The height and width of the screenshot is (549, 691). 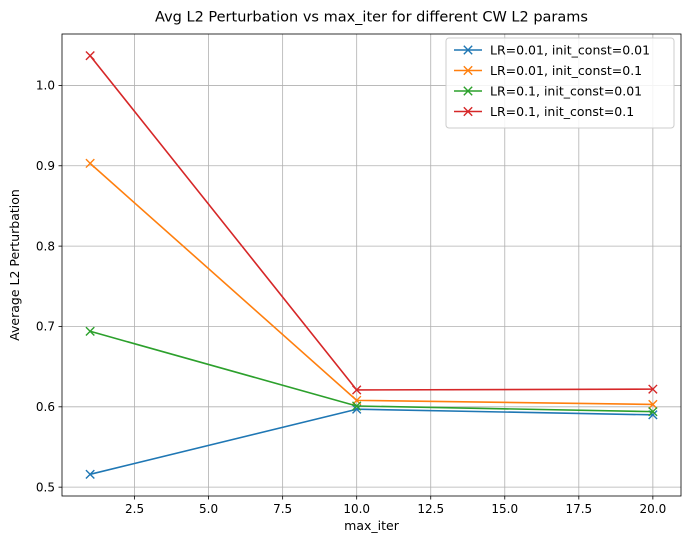 What do you see at coordinates (45, 487) in the screenshot?
I see `y-tick-label: 0.5` at bounding box center [45, 487].